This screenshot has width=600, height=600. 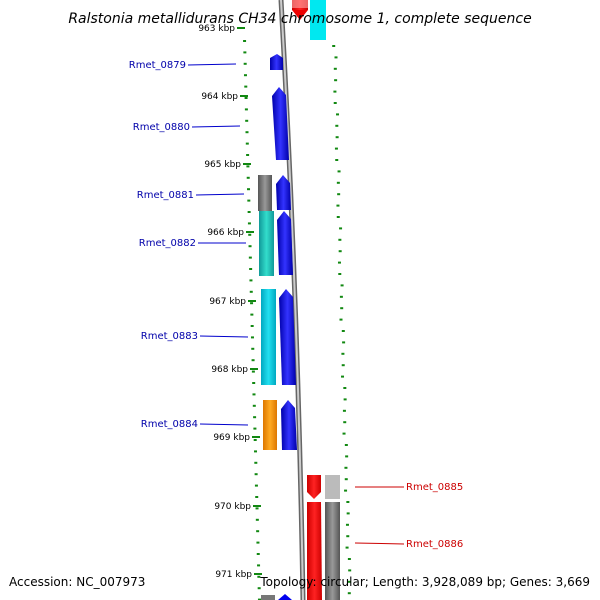 What do you see at coordinates (268, 597) in the screenshot?
I see `cog-grey-bottom` at bounding box center [268, 597].